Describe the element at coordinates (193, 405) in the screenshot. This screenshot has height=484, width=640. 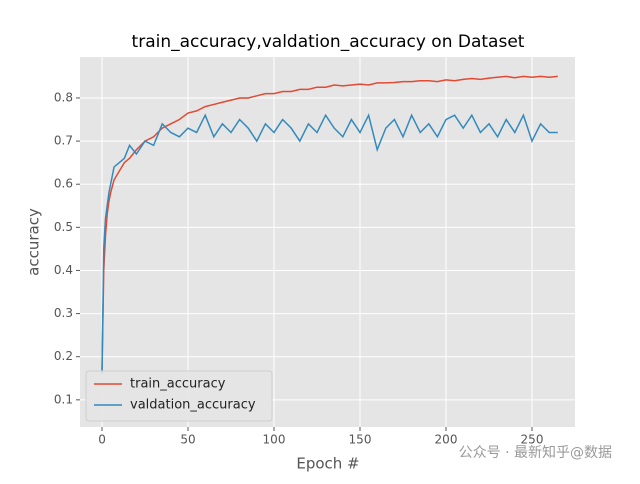
I see `legend-label: valdation_accuracy` at that location.